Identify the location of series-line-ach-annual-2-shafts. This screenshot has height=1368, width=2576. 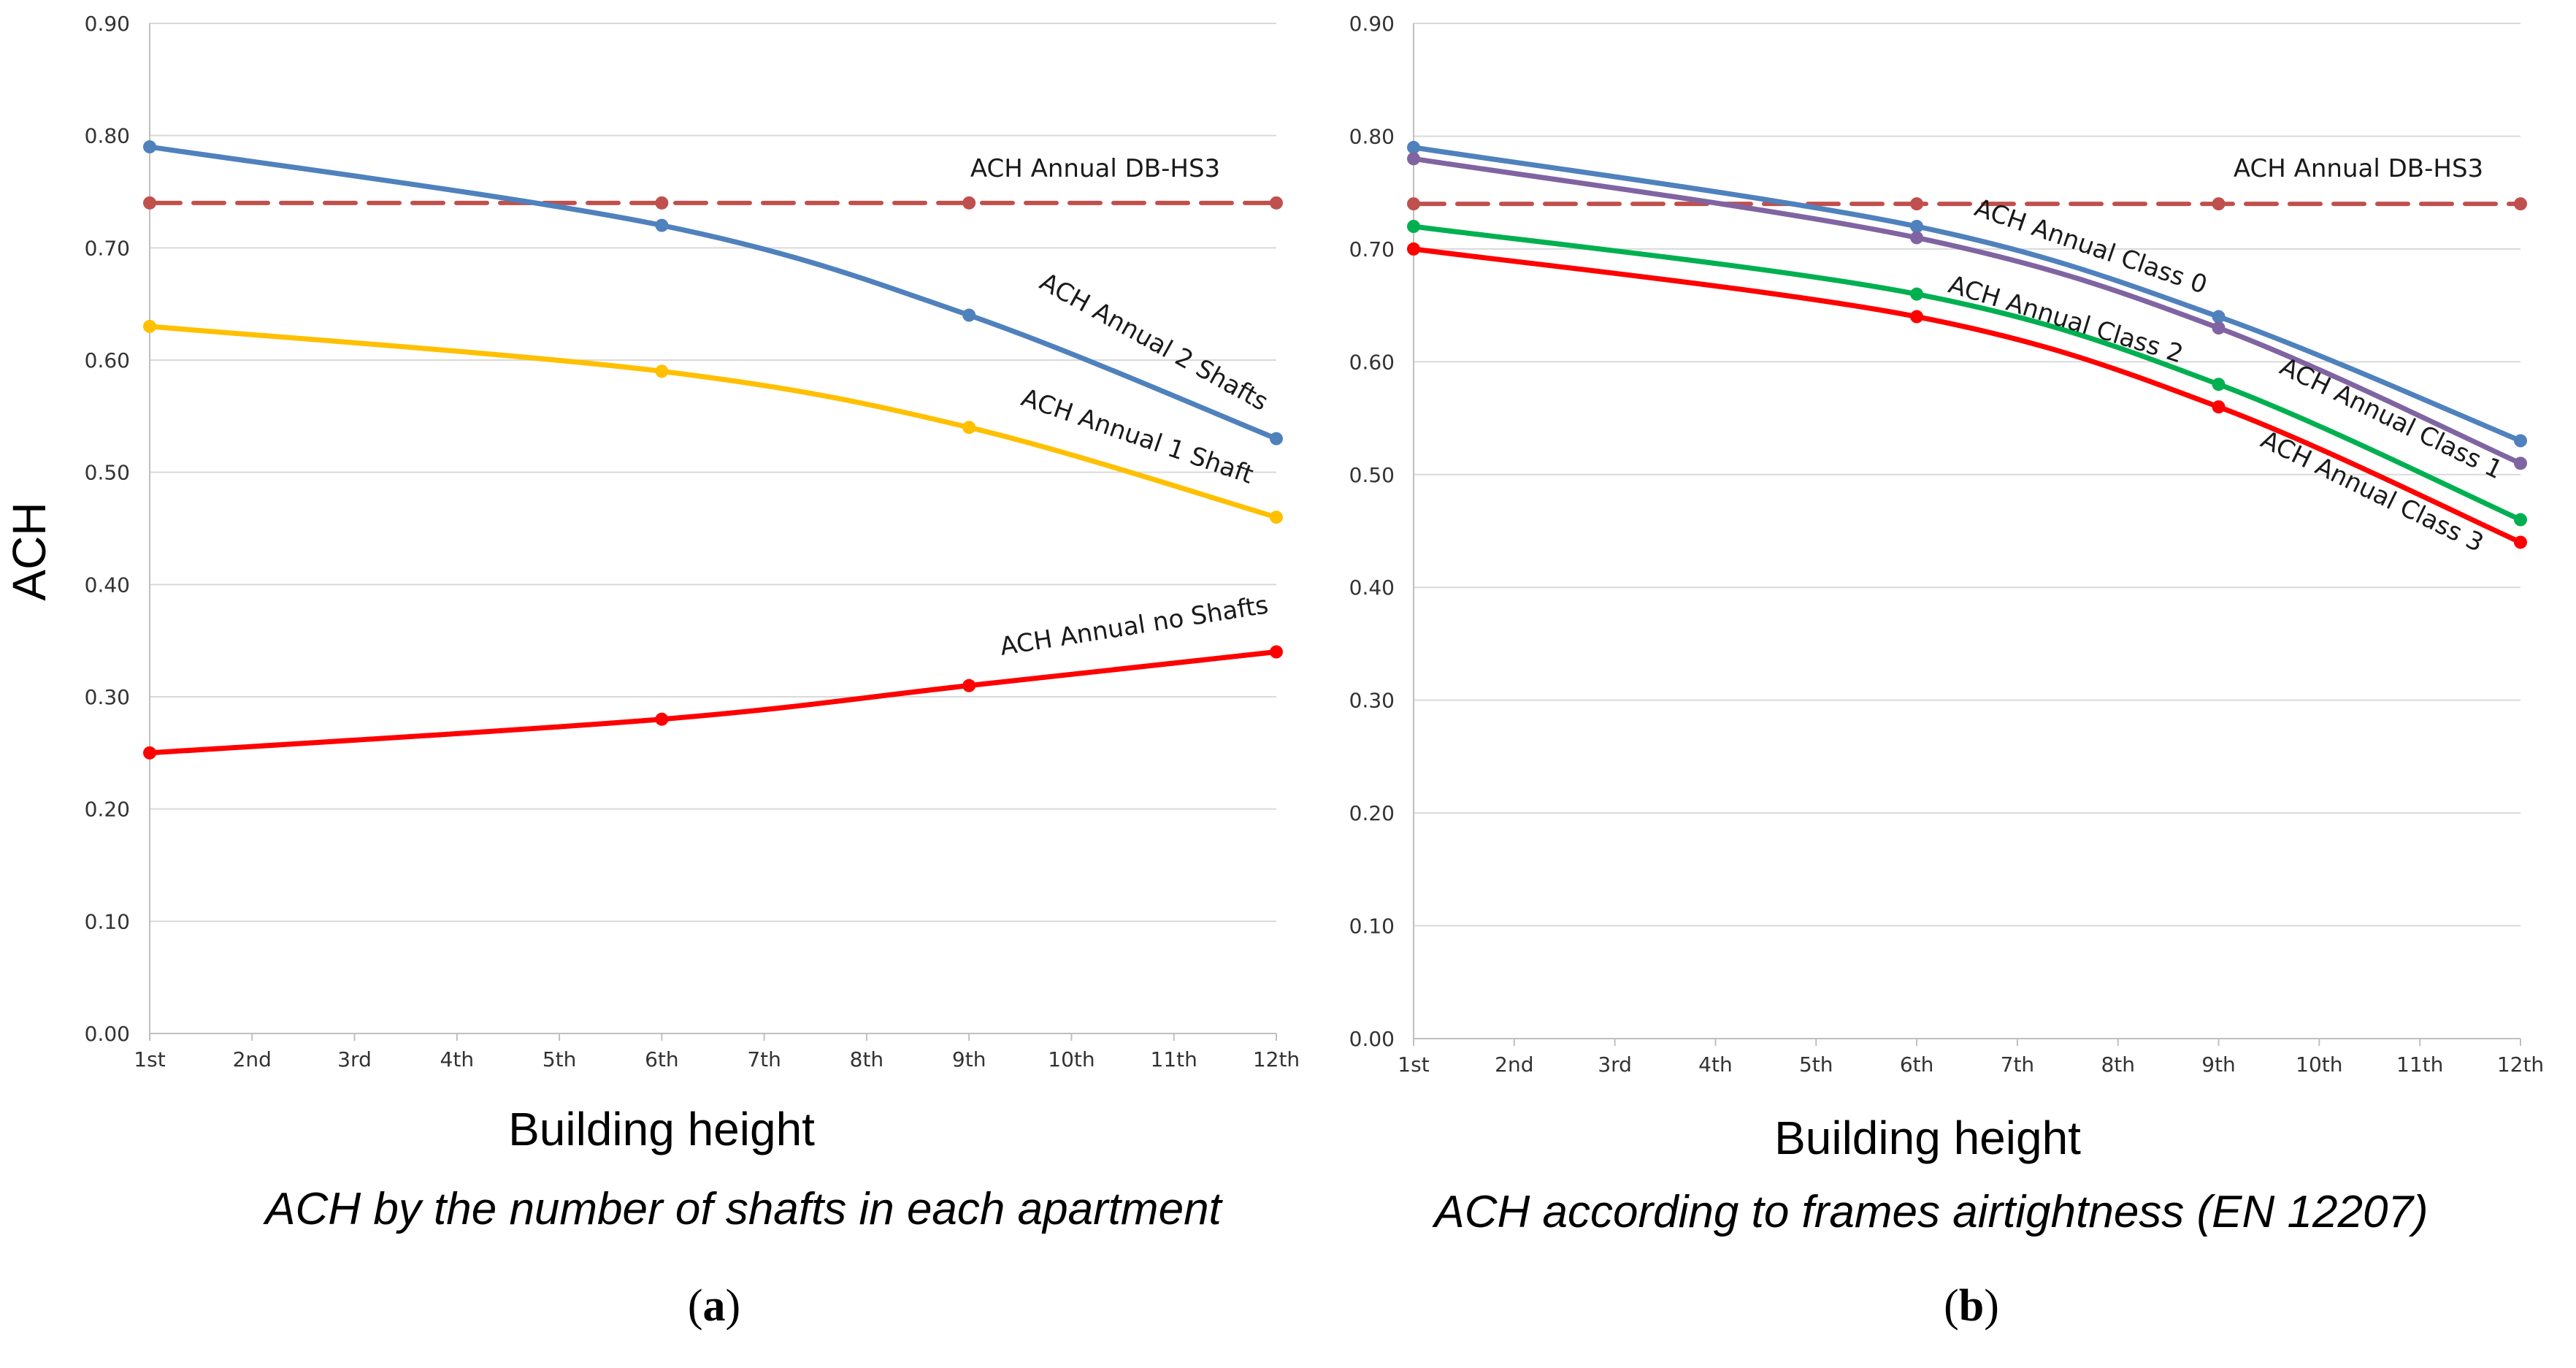
(713, 293).